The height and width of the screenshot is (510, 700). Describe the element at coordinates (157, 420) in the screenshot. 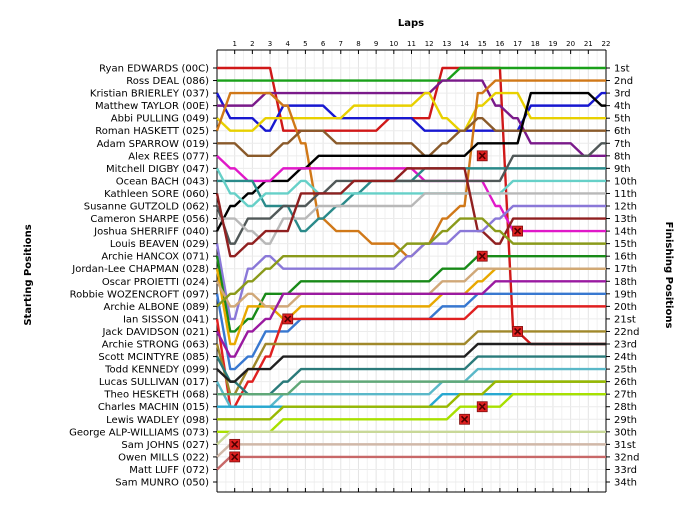

I see `starting-position-label: Lewis WADLEY (098)` at that location.